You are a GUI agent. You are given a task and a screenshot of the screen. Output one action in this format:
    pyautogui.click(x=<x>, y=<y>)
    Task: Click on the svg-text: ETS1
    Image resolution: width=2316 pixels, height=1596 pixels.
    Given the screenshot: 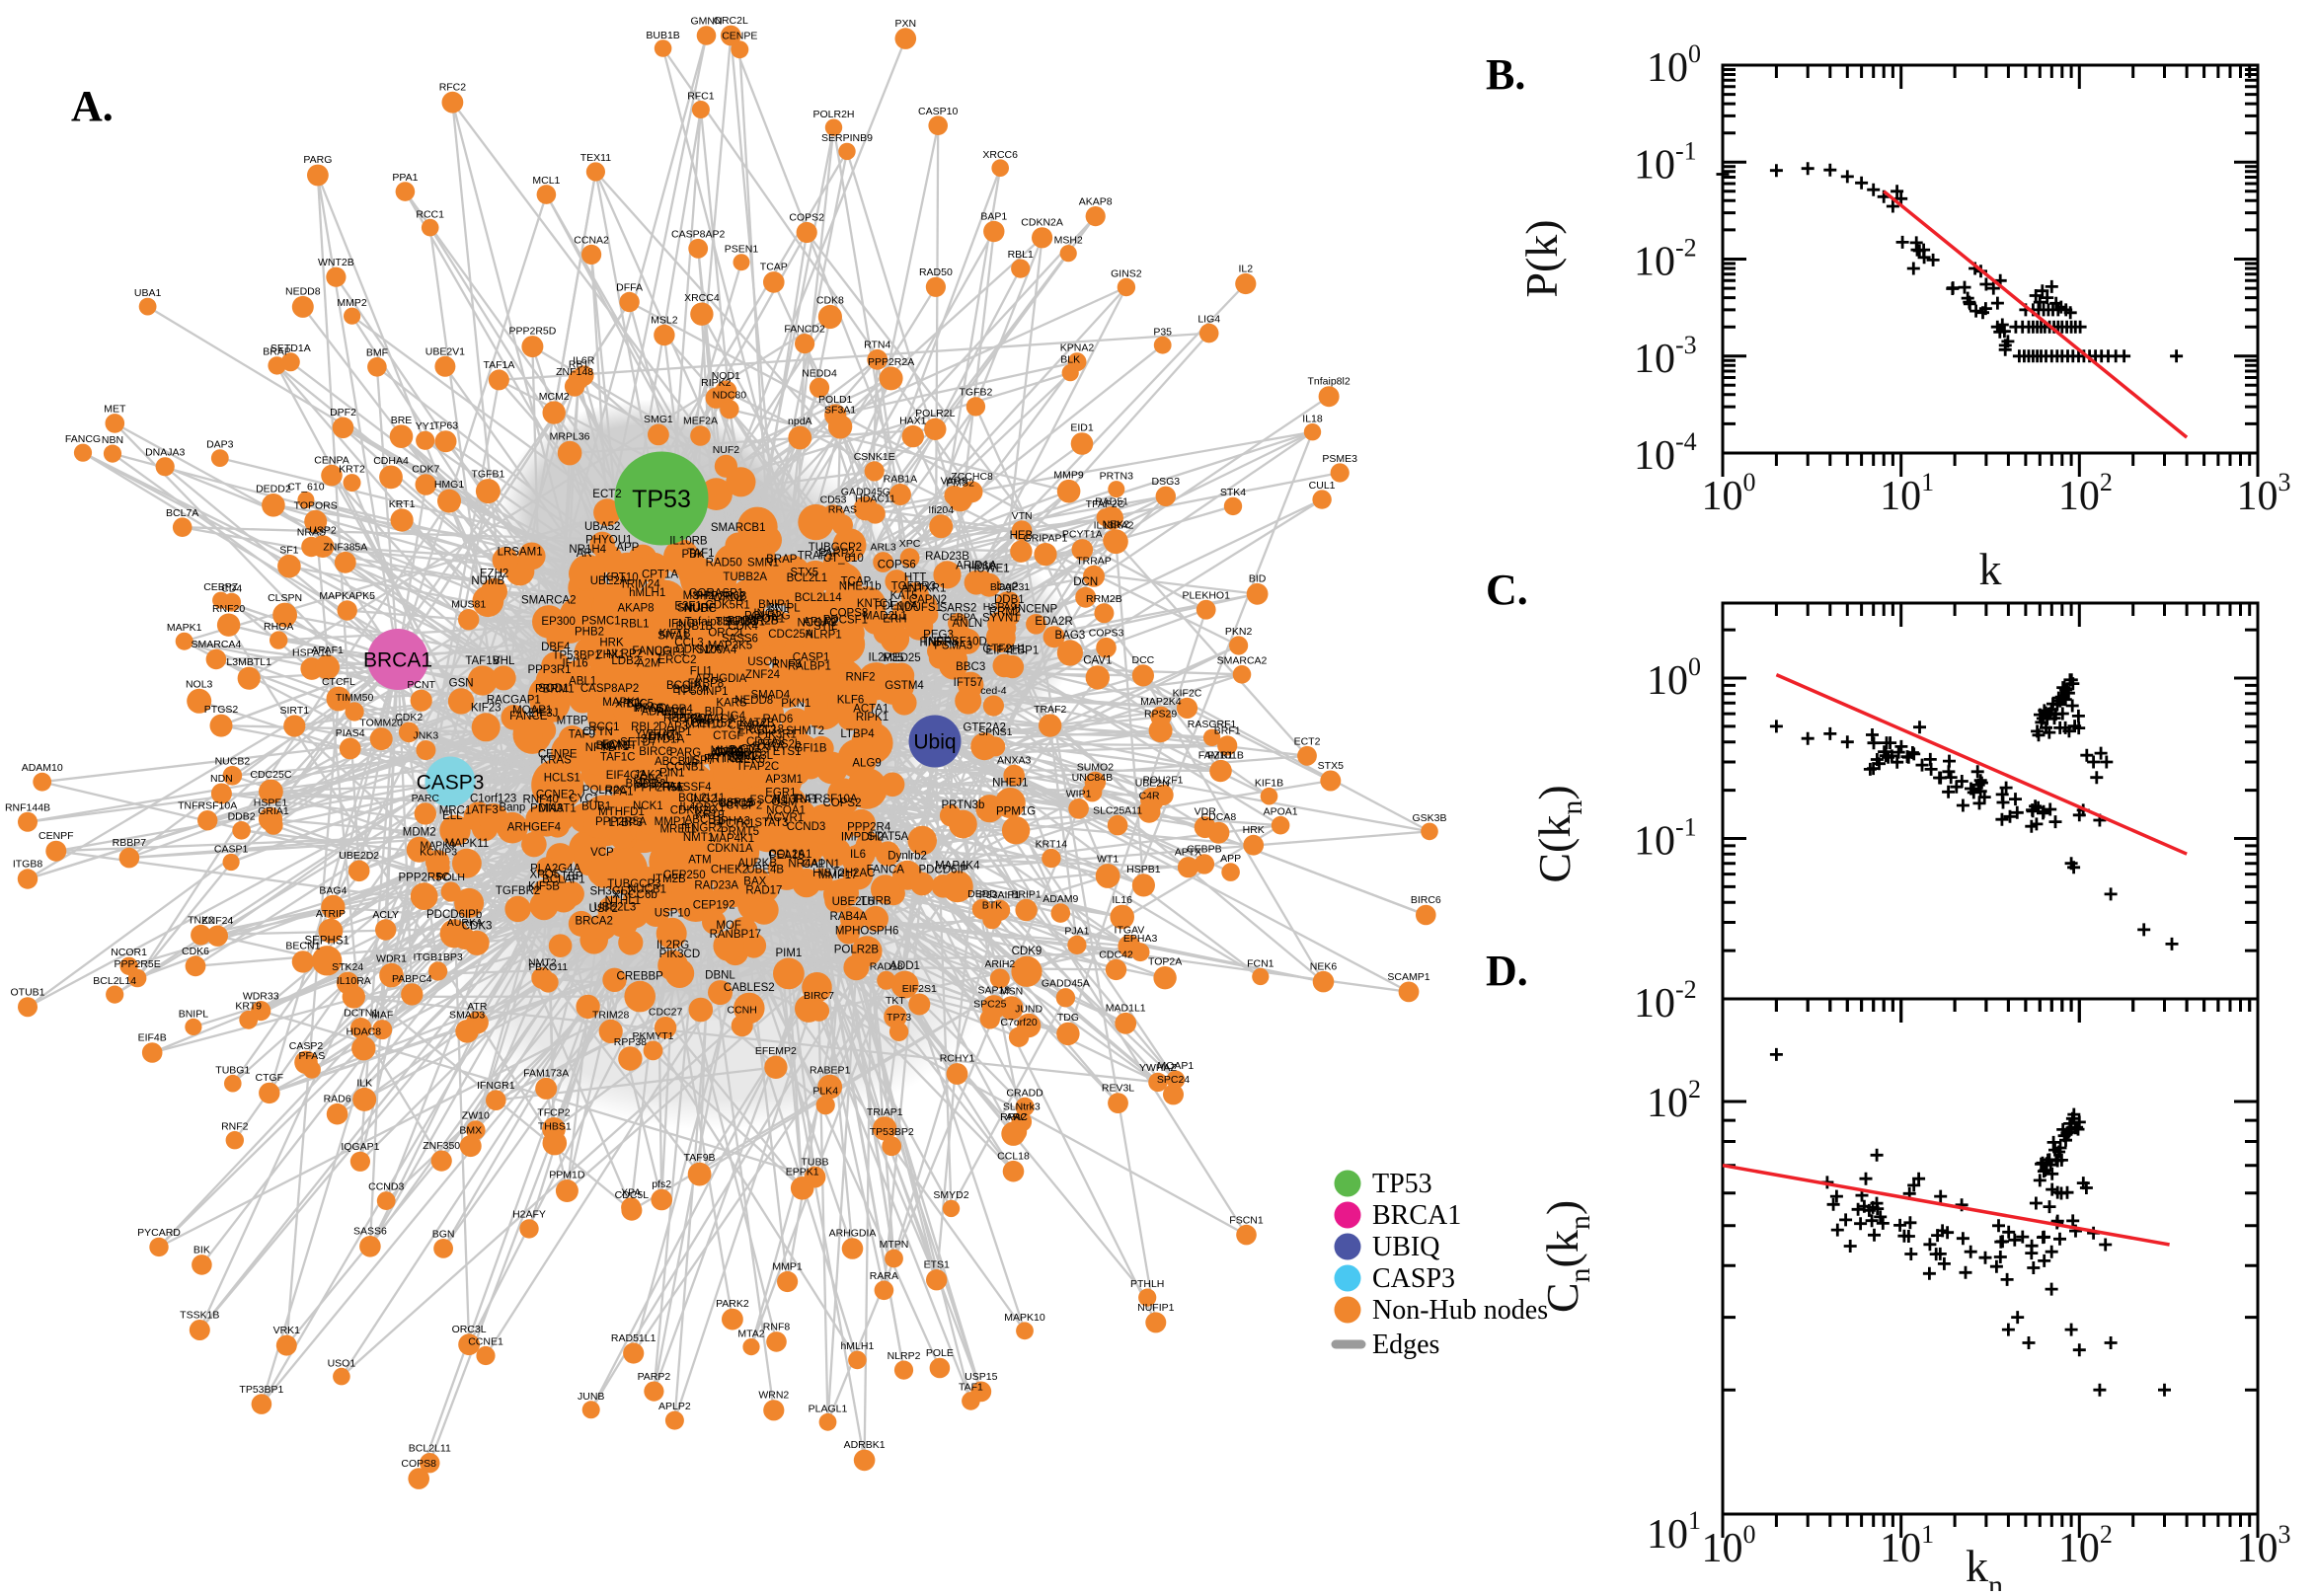 What is the action you would take?
    pyautogui.click(x=937, y=1265)
    